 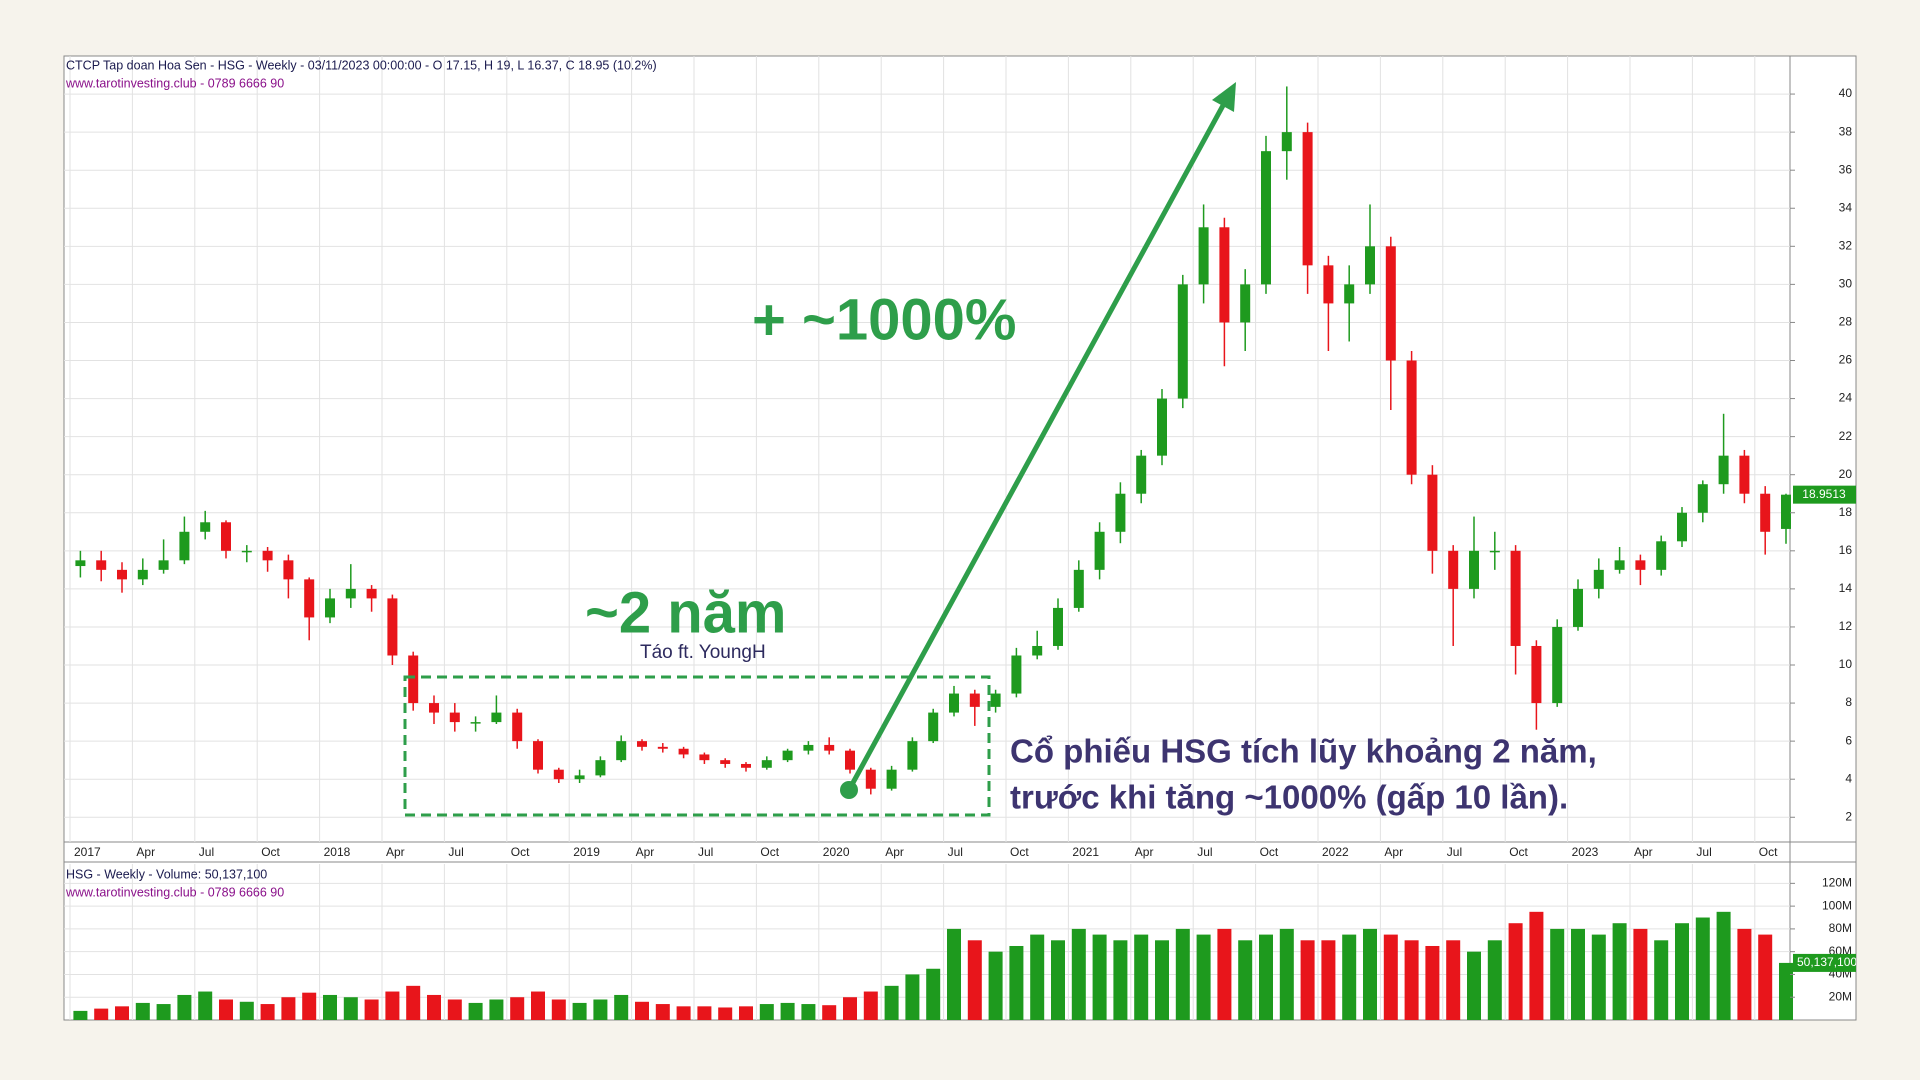 What do you see at coordinates (686, 612) in the screenshot?
I see `annotation: ~2 năm` at bounding box center [686, 612].